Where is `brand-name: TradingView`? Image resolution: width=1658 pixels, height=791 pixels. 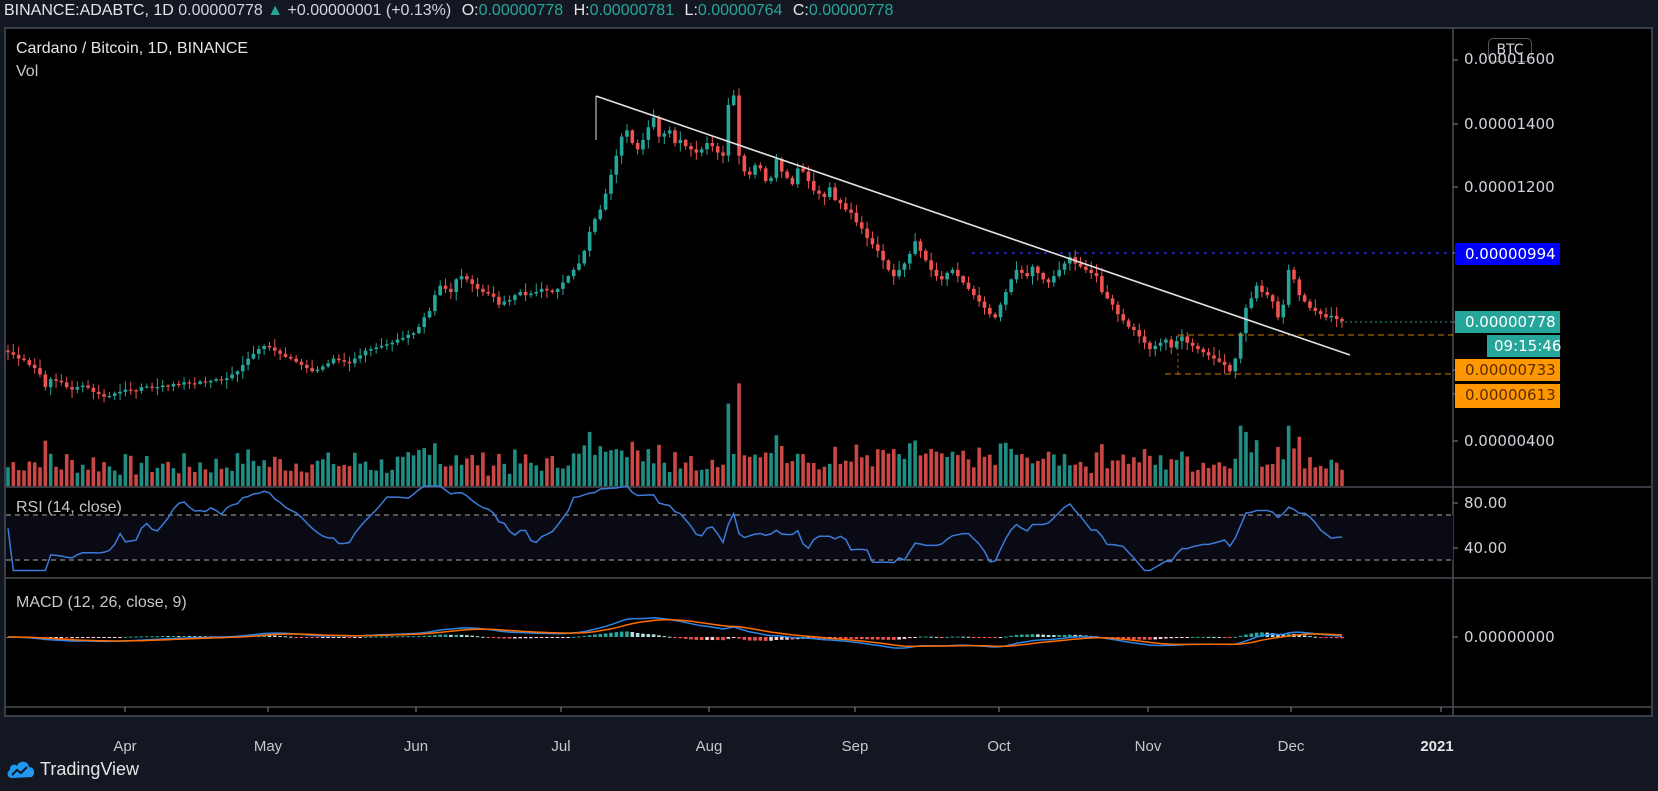 brand-name: TradingView is located at coordinates (90, 768).